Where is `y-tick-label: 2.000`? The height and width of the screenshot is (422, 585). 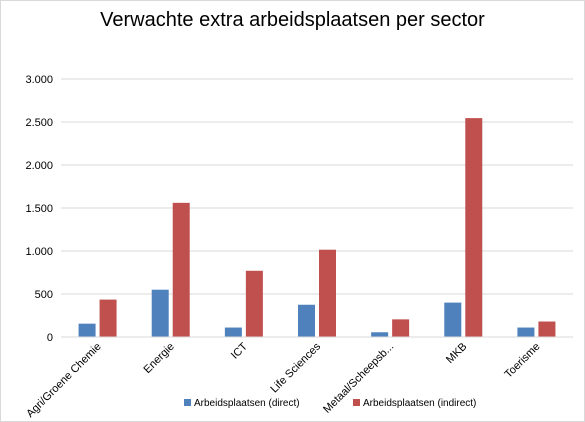
y-tick-label: 2.000 is located at coordinates (39, 166).